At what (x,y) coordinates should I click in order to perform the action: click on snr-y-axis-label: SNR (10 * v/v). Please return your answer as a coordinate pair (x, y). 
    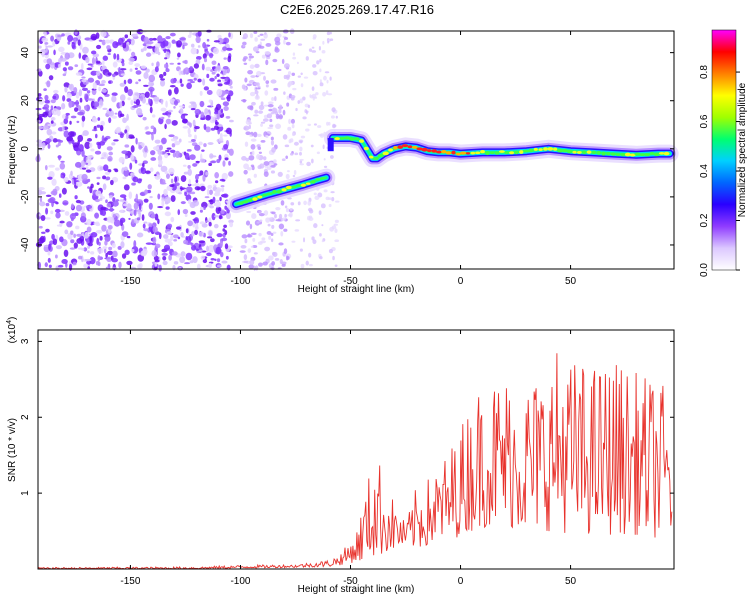
    Looking at the image, I should click on (12, 450).